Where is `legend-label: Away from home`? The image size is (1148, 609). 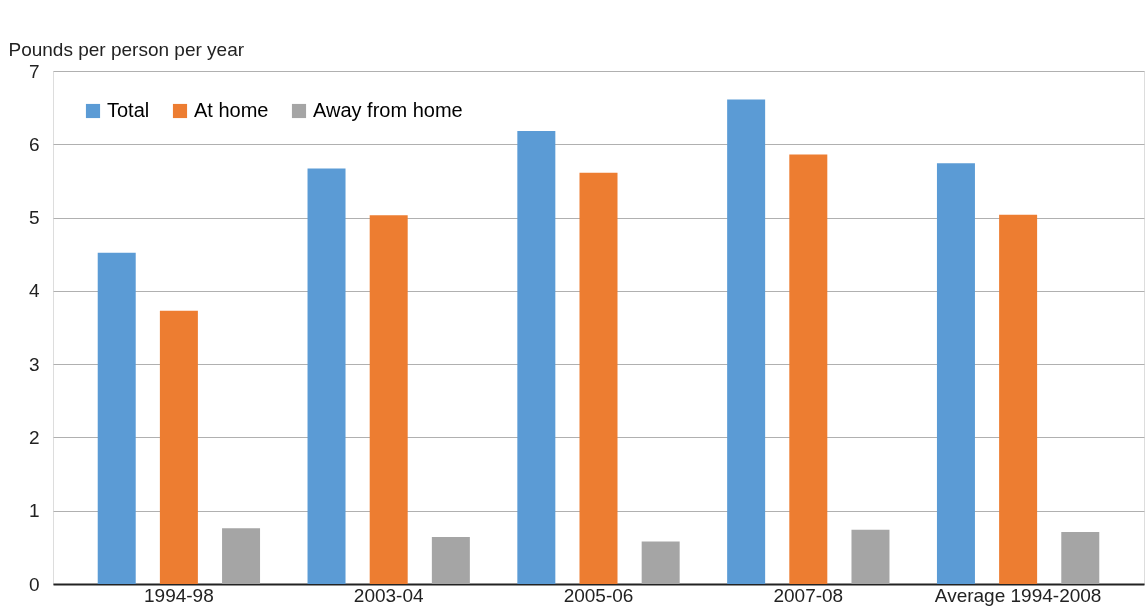 legend-label: Away from home is located at coordinates (388, 110).